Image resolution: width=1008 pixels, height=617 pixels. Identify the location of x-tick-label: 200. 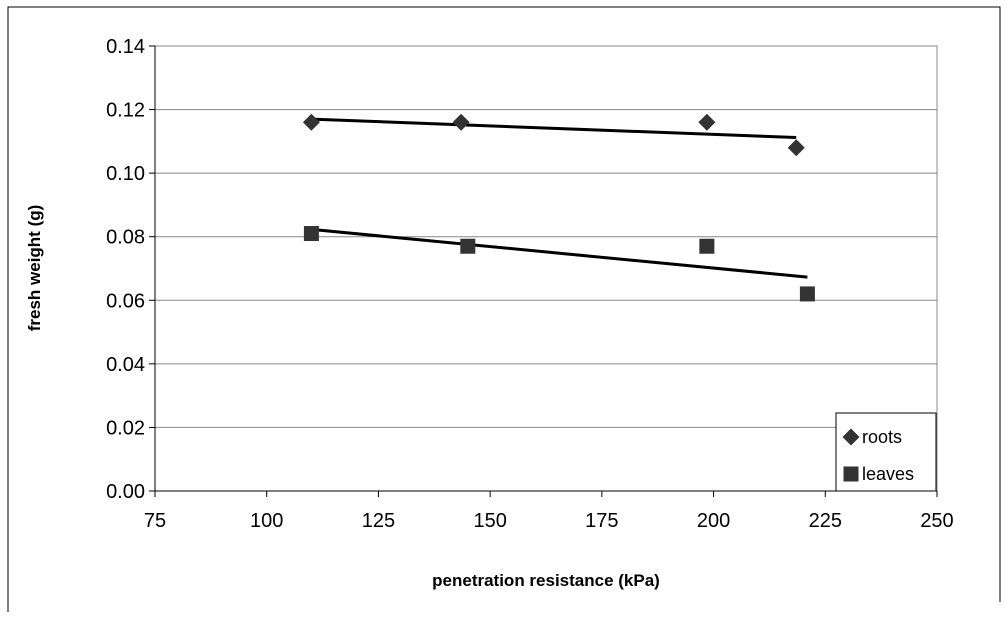
(713, 521).